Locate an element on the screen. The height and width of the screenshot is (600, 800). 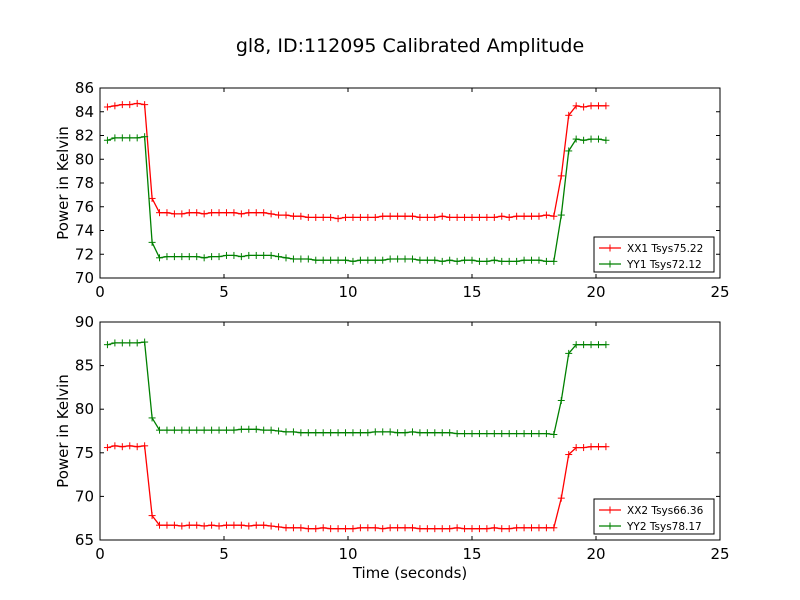
legend-box is located at coordinates (654, 516).